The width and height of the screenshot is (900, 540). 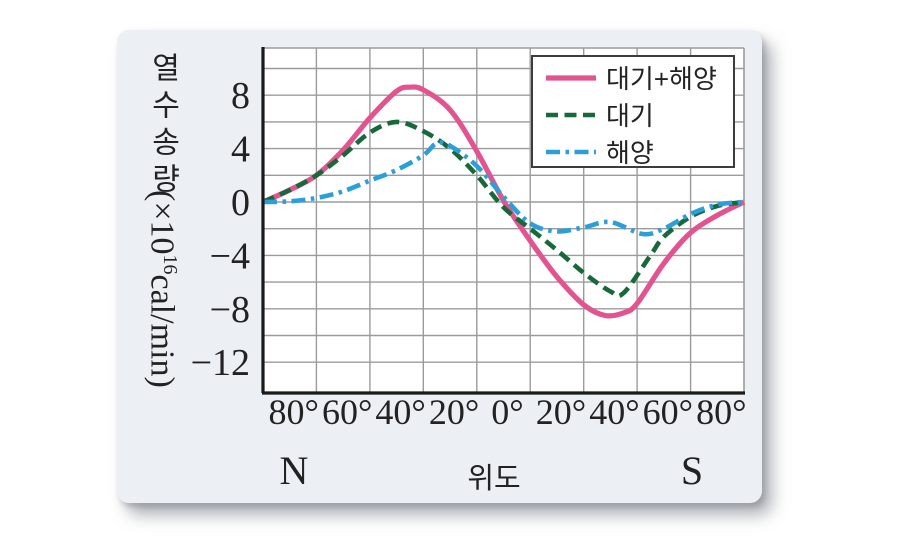 I want to click on legend-line-dashed-icon, so click(x=571, y=114).